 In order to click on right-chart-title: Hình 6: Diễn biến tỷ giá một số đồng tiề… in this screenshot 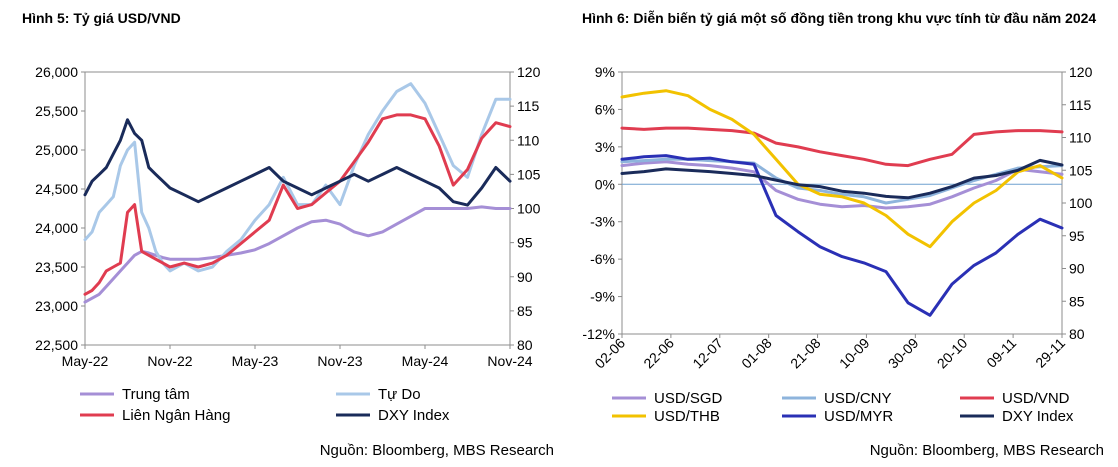, I will do `click(839, 18)`.